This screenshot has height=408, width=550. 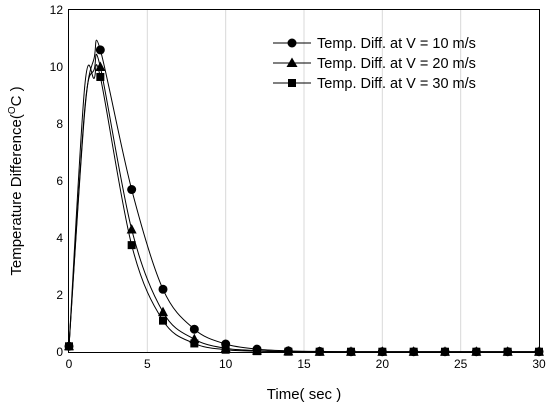 I want to click on y-tick-label: 2, so click(x=59, y=295).